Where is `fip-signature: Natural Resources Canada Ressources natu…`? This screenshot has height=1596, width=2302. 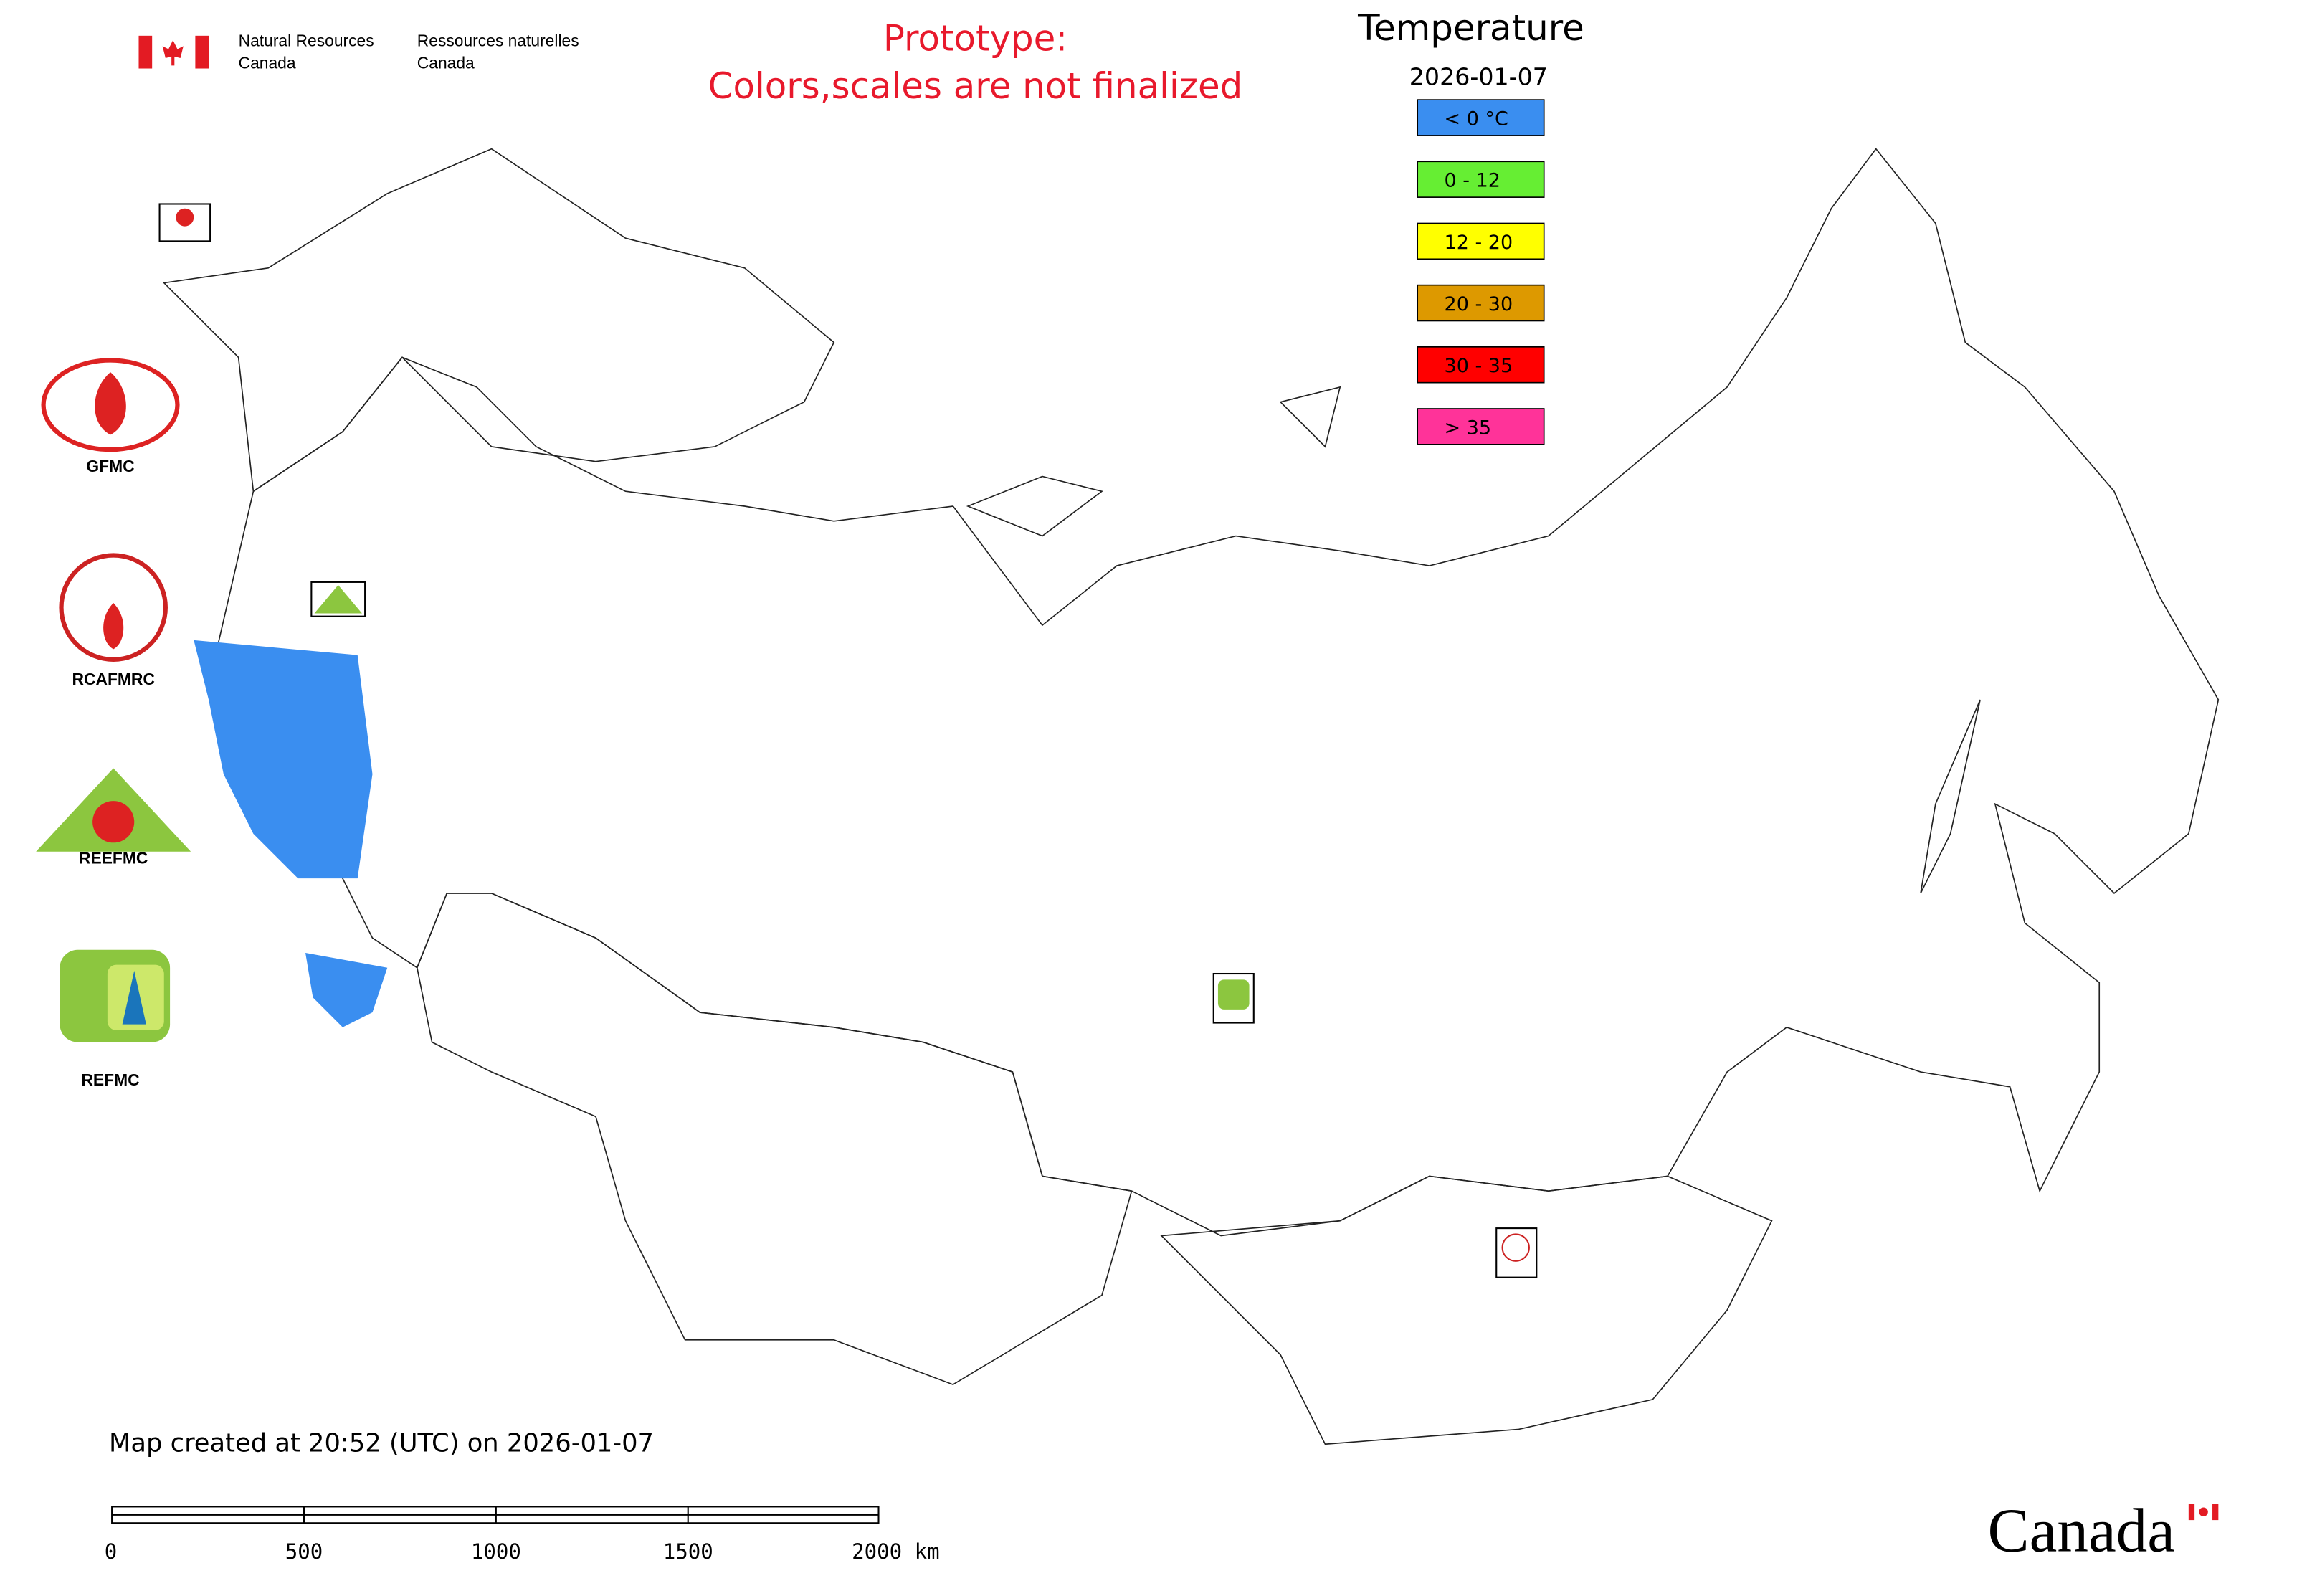
fip-signature: Natural Resources Canada Ressources natu… is located at coordinates (359, 51).